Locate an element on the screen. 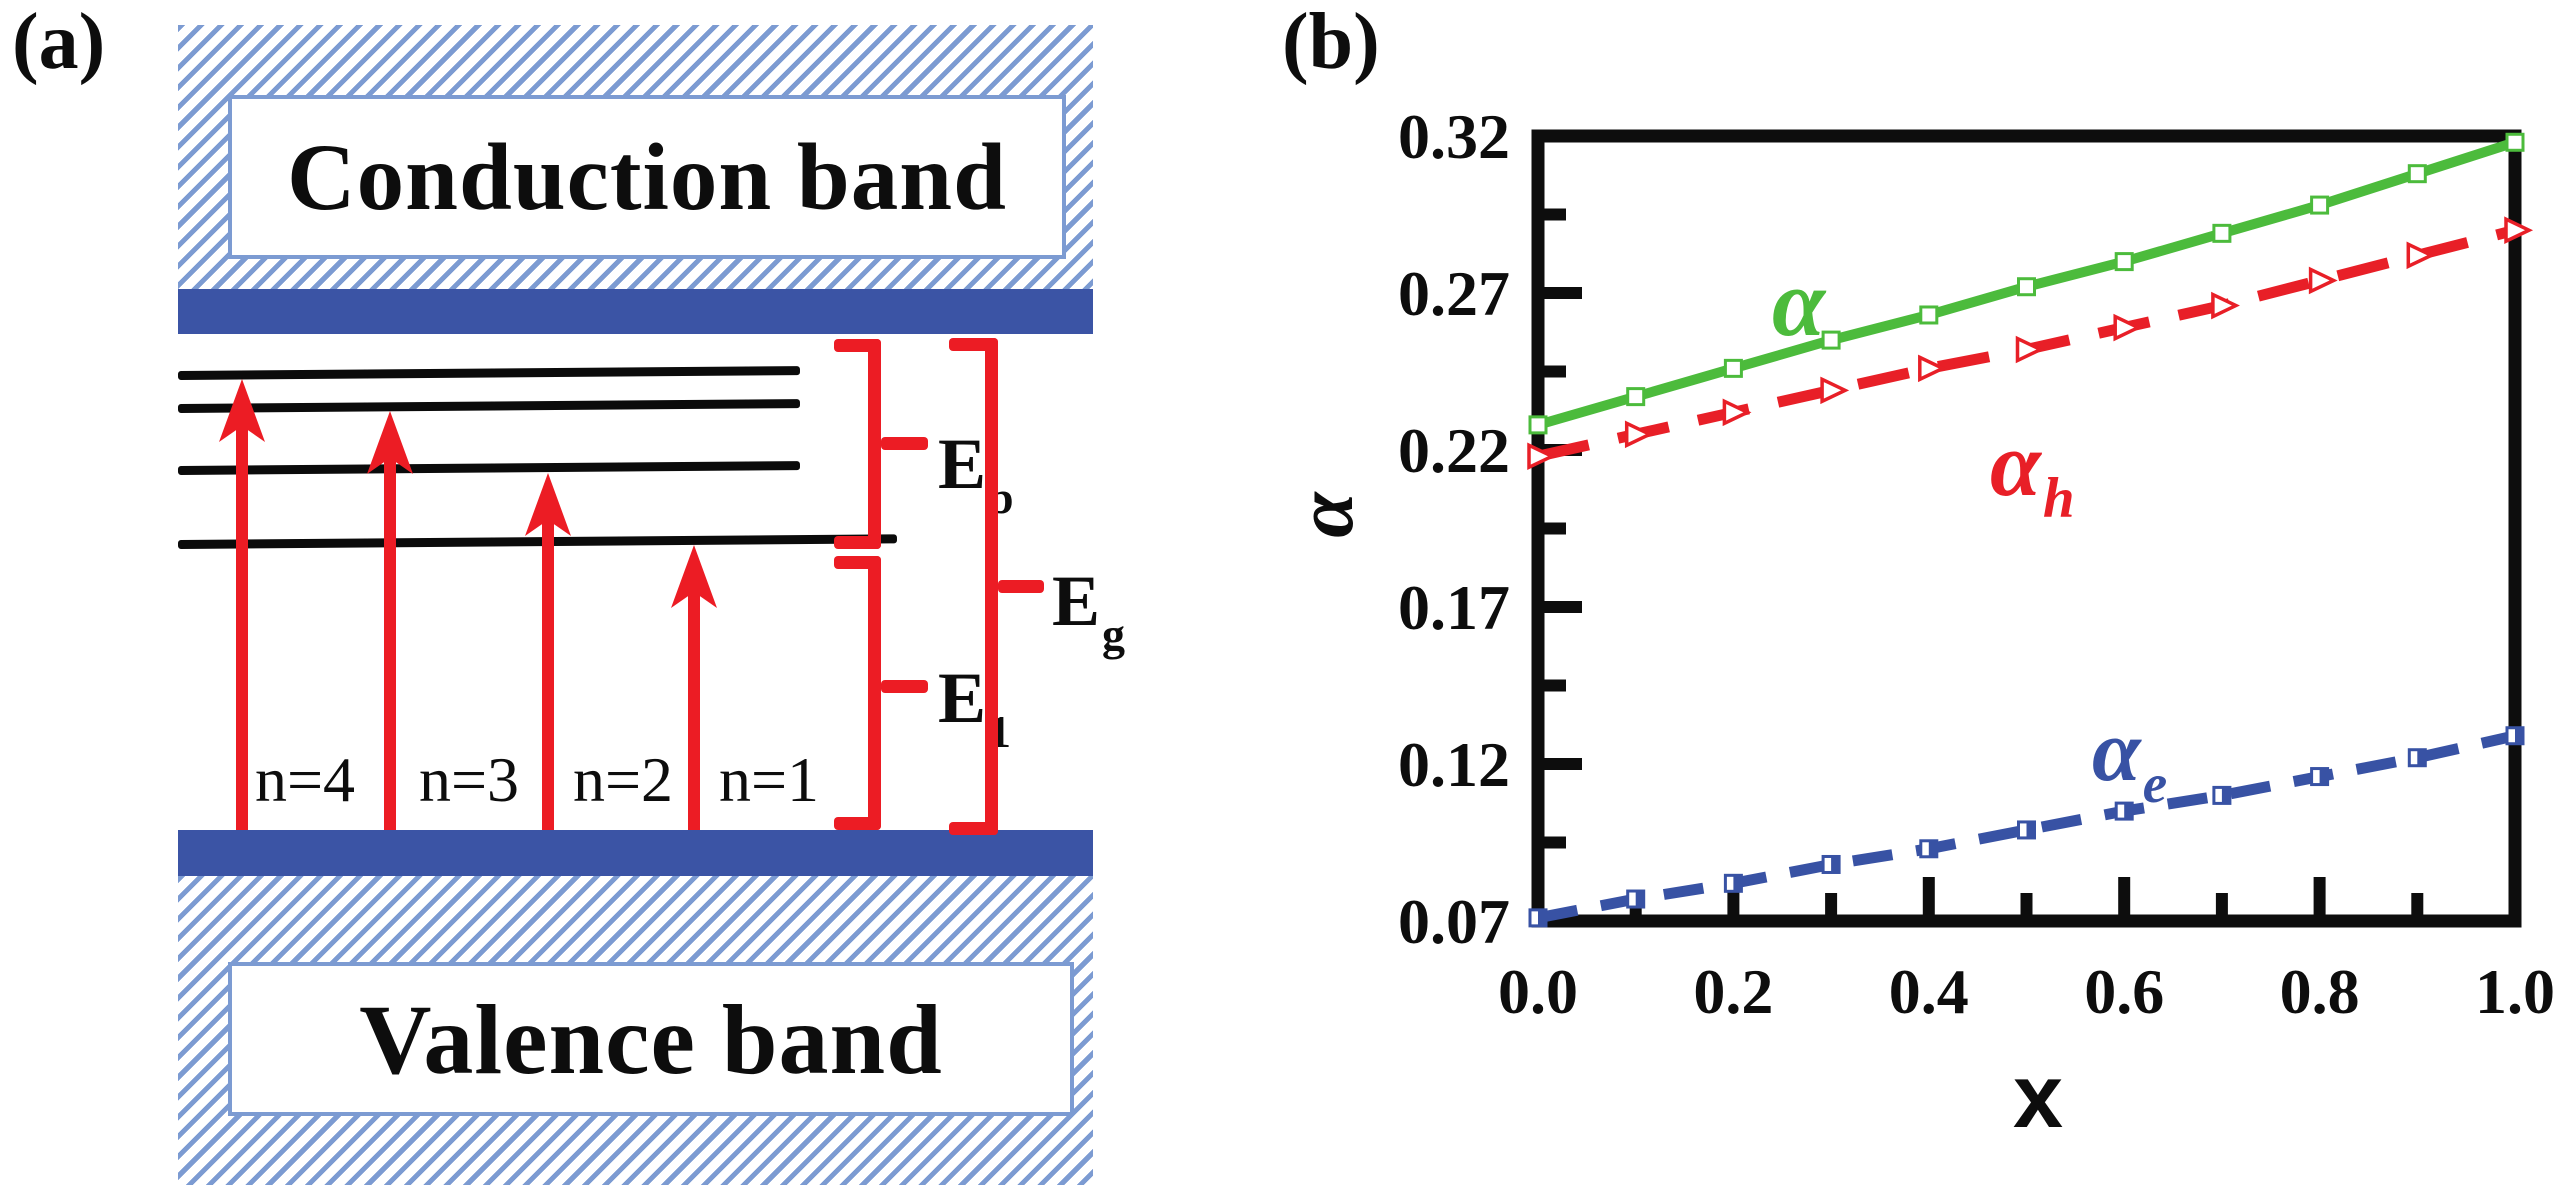  eb-bracket-bottom-foot is located at coordinates (857, 542).